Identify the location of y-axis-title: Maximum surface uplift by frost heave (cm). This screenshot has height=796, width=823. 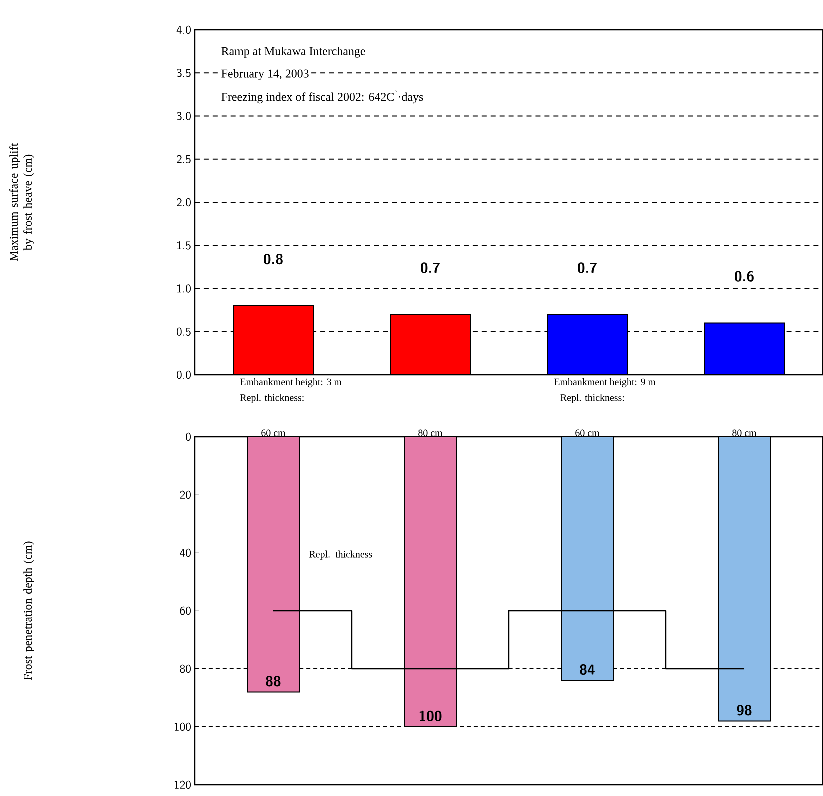
(22, 202).